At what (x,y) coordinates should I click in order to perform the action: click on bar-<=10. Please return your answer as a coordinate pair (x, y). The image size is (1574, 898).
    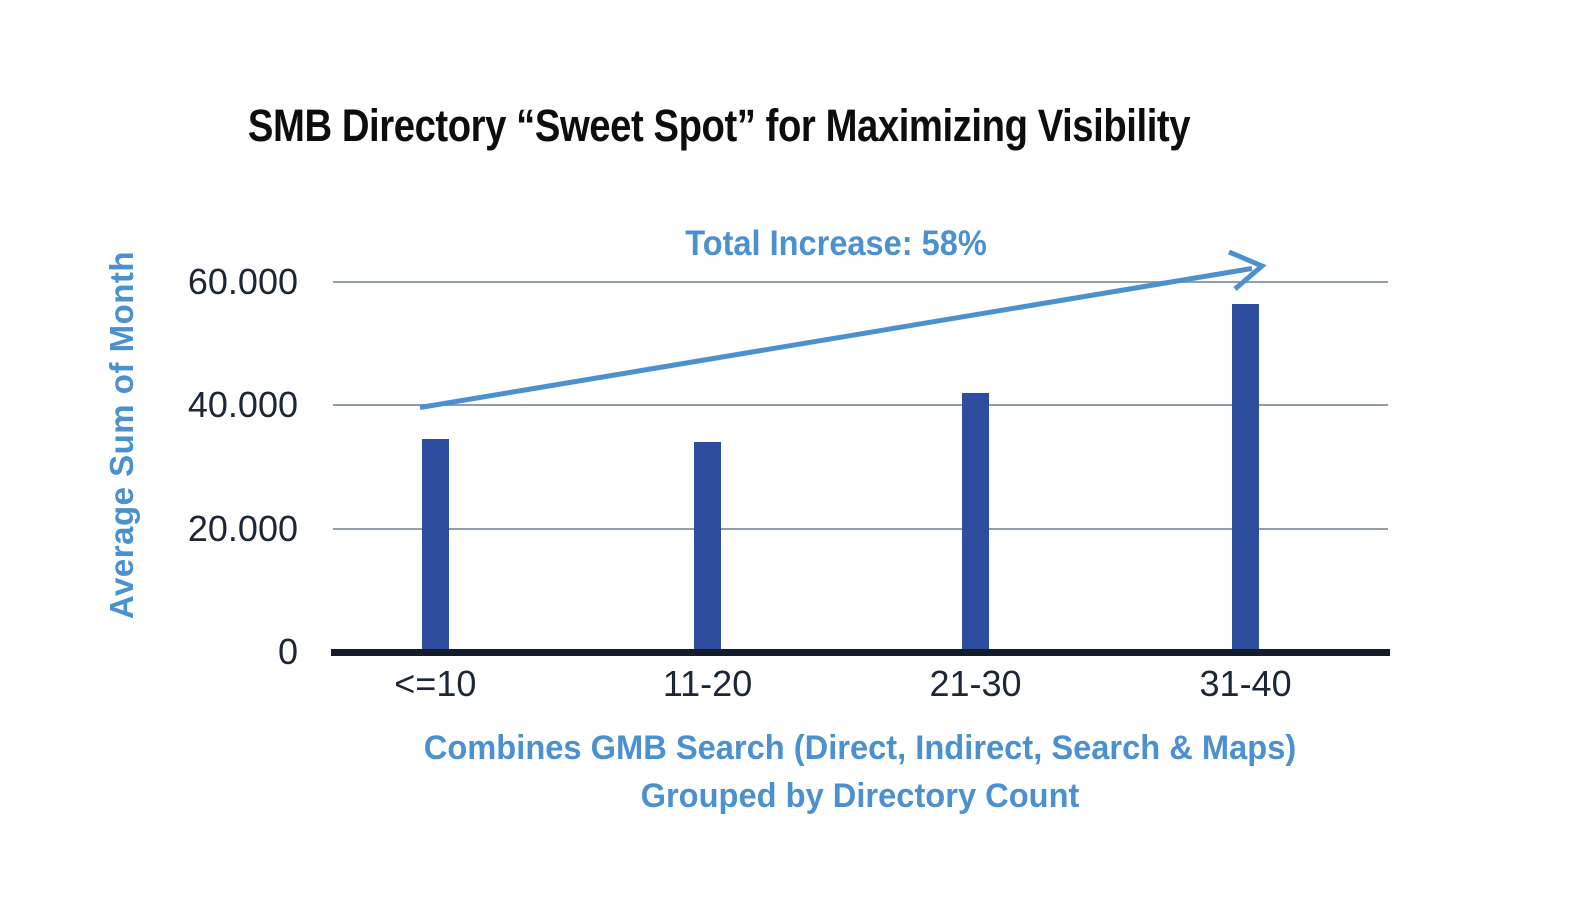
    Looking at the image, I should click on (435, 545).